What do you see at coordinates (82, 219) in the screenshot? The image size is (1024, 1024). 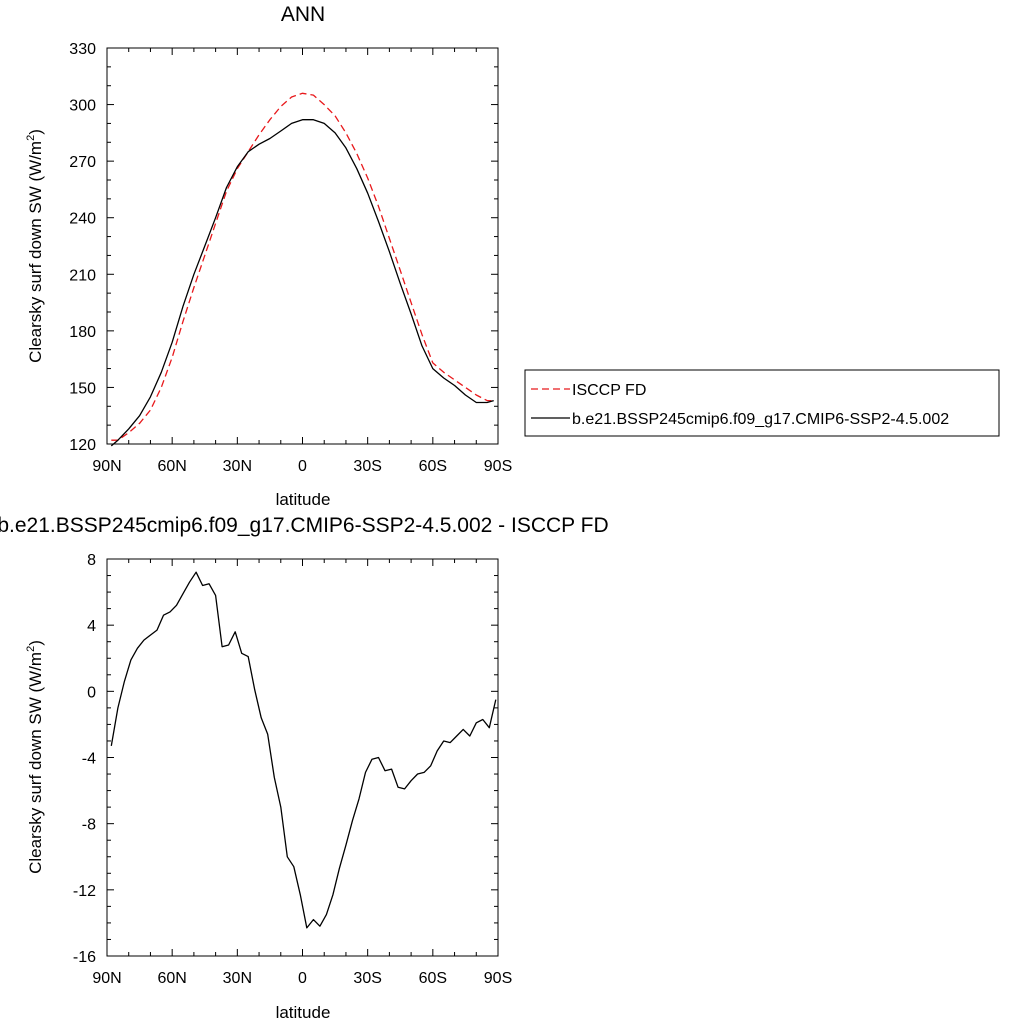 I see `top-ytick-label: 240` at bounding box center [82, 219].